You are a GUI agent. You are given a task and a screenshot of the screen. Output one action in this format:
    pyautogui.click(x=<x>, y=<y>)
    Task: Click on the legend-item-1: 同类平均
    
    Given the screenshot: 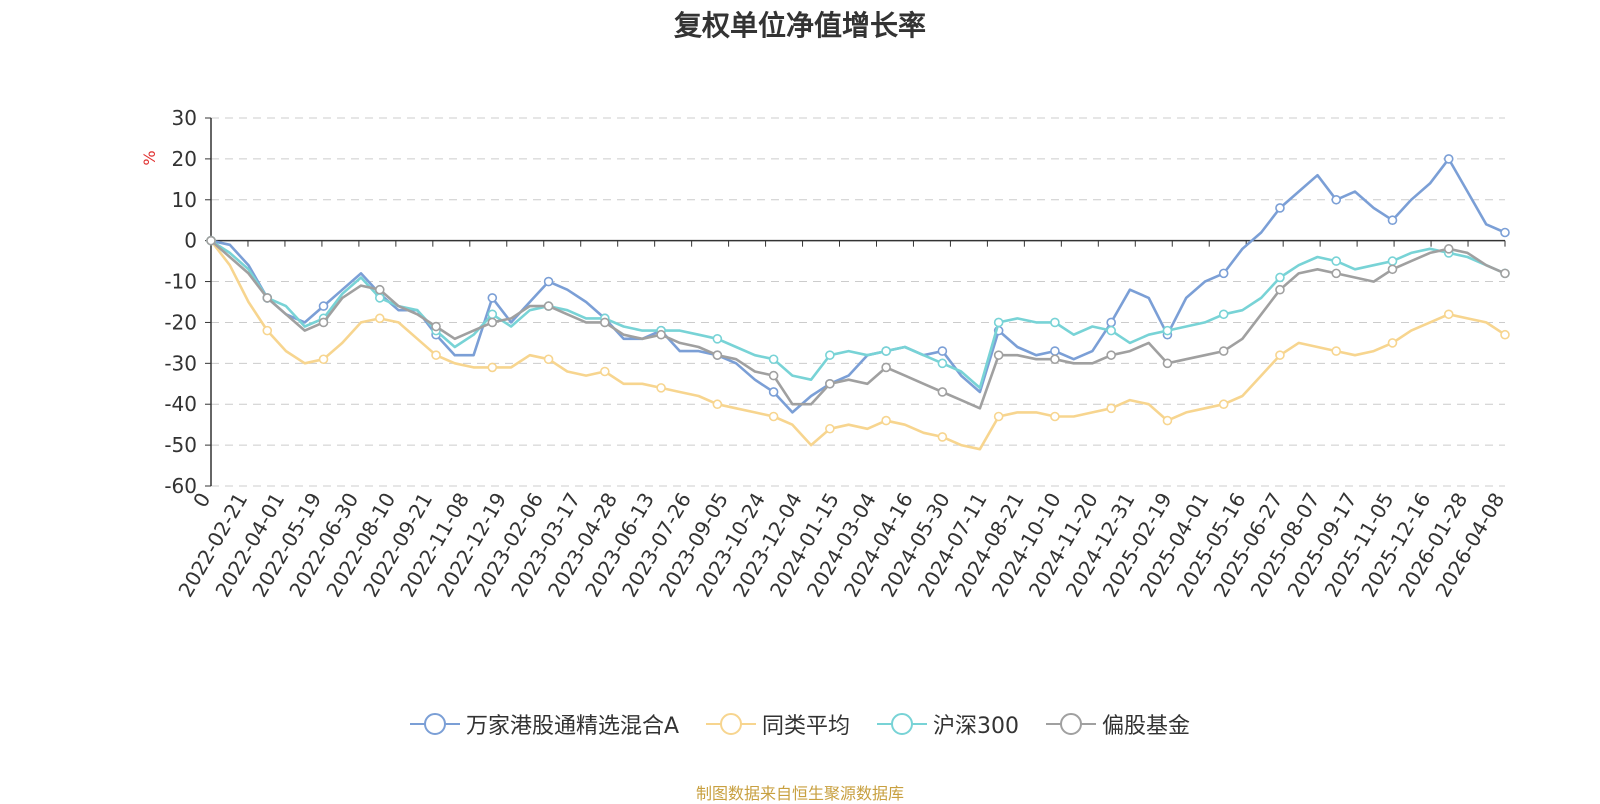 What is the action you would take?
    pyautogui.click(x=778, y=724)
    